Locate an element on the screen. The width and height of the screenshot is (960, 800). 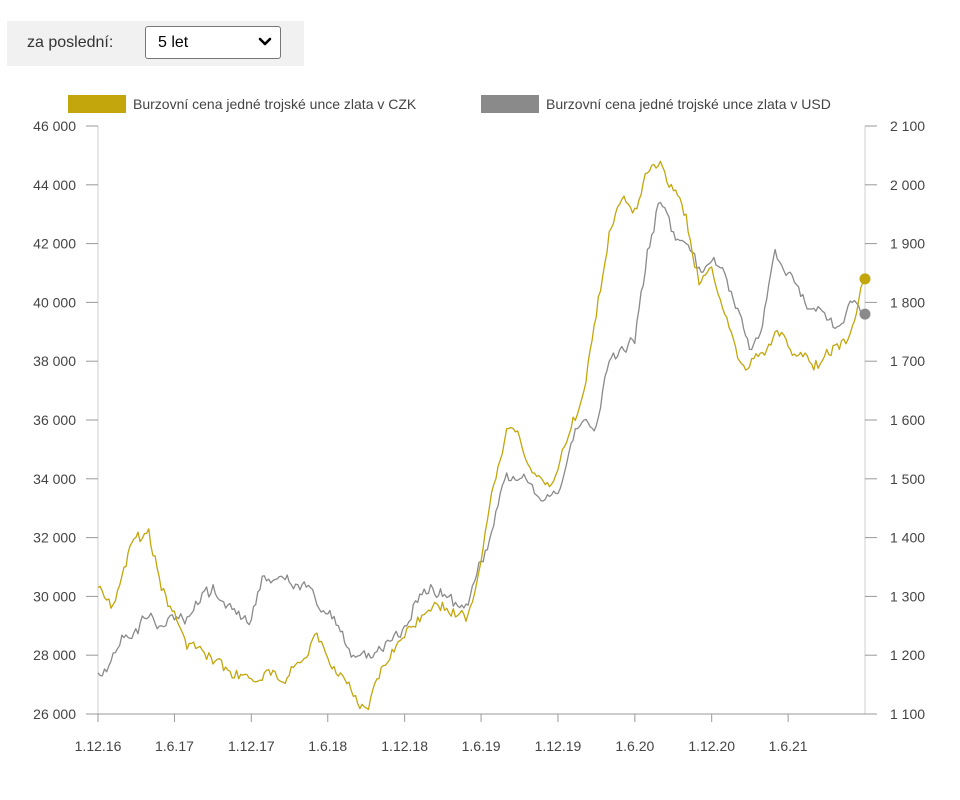
x-tick-label: 1.6.17 is located at coordinates (174, 746).